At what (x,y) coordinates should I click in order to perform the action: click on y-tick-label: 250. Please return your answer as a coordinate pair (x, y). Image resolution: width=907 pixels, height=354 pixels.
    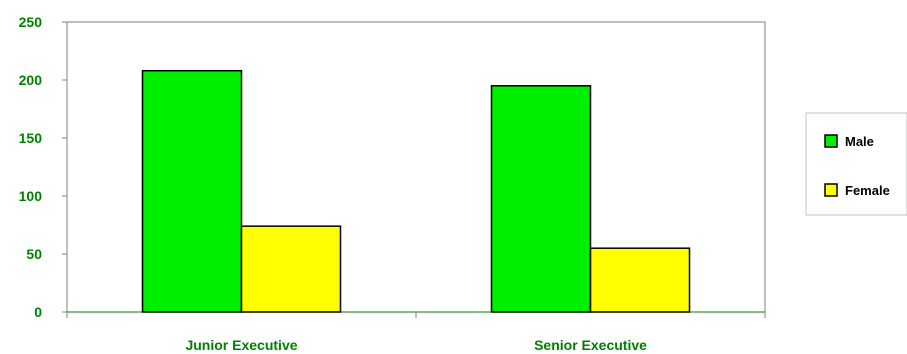
    Looking at the image, I should click on (31, 22).